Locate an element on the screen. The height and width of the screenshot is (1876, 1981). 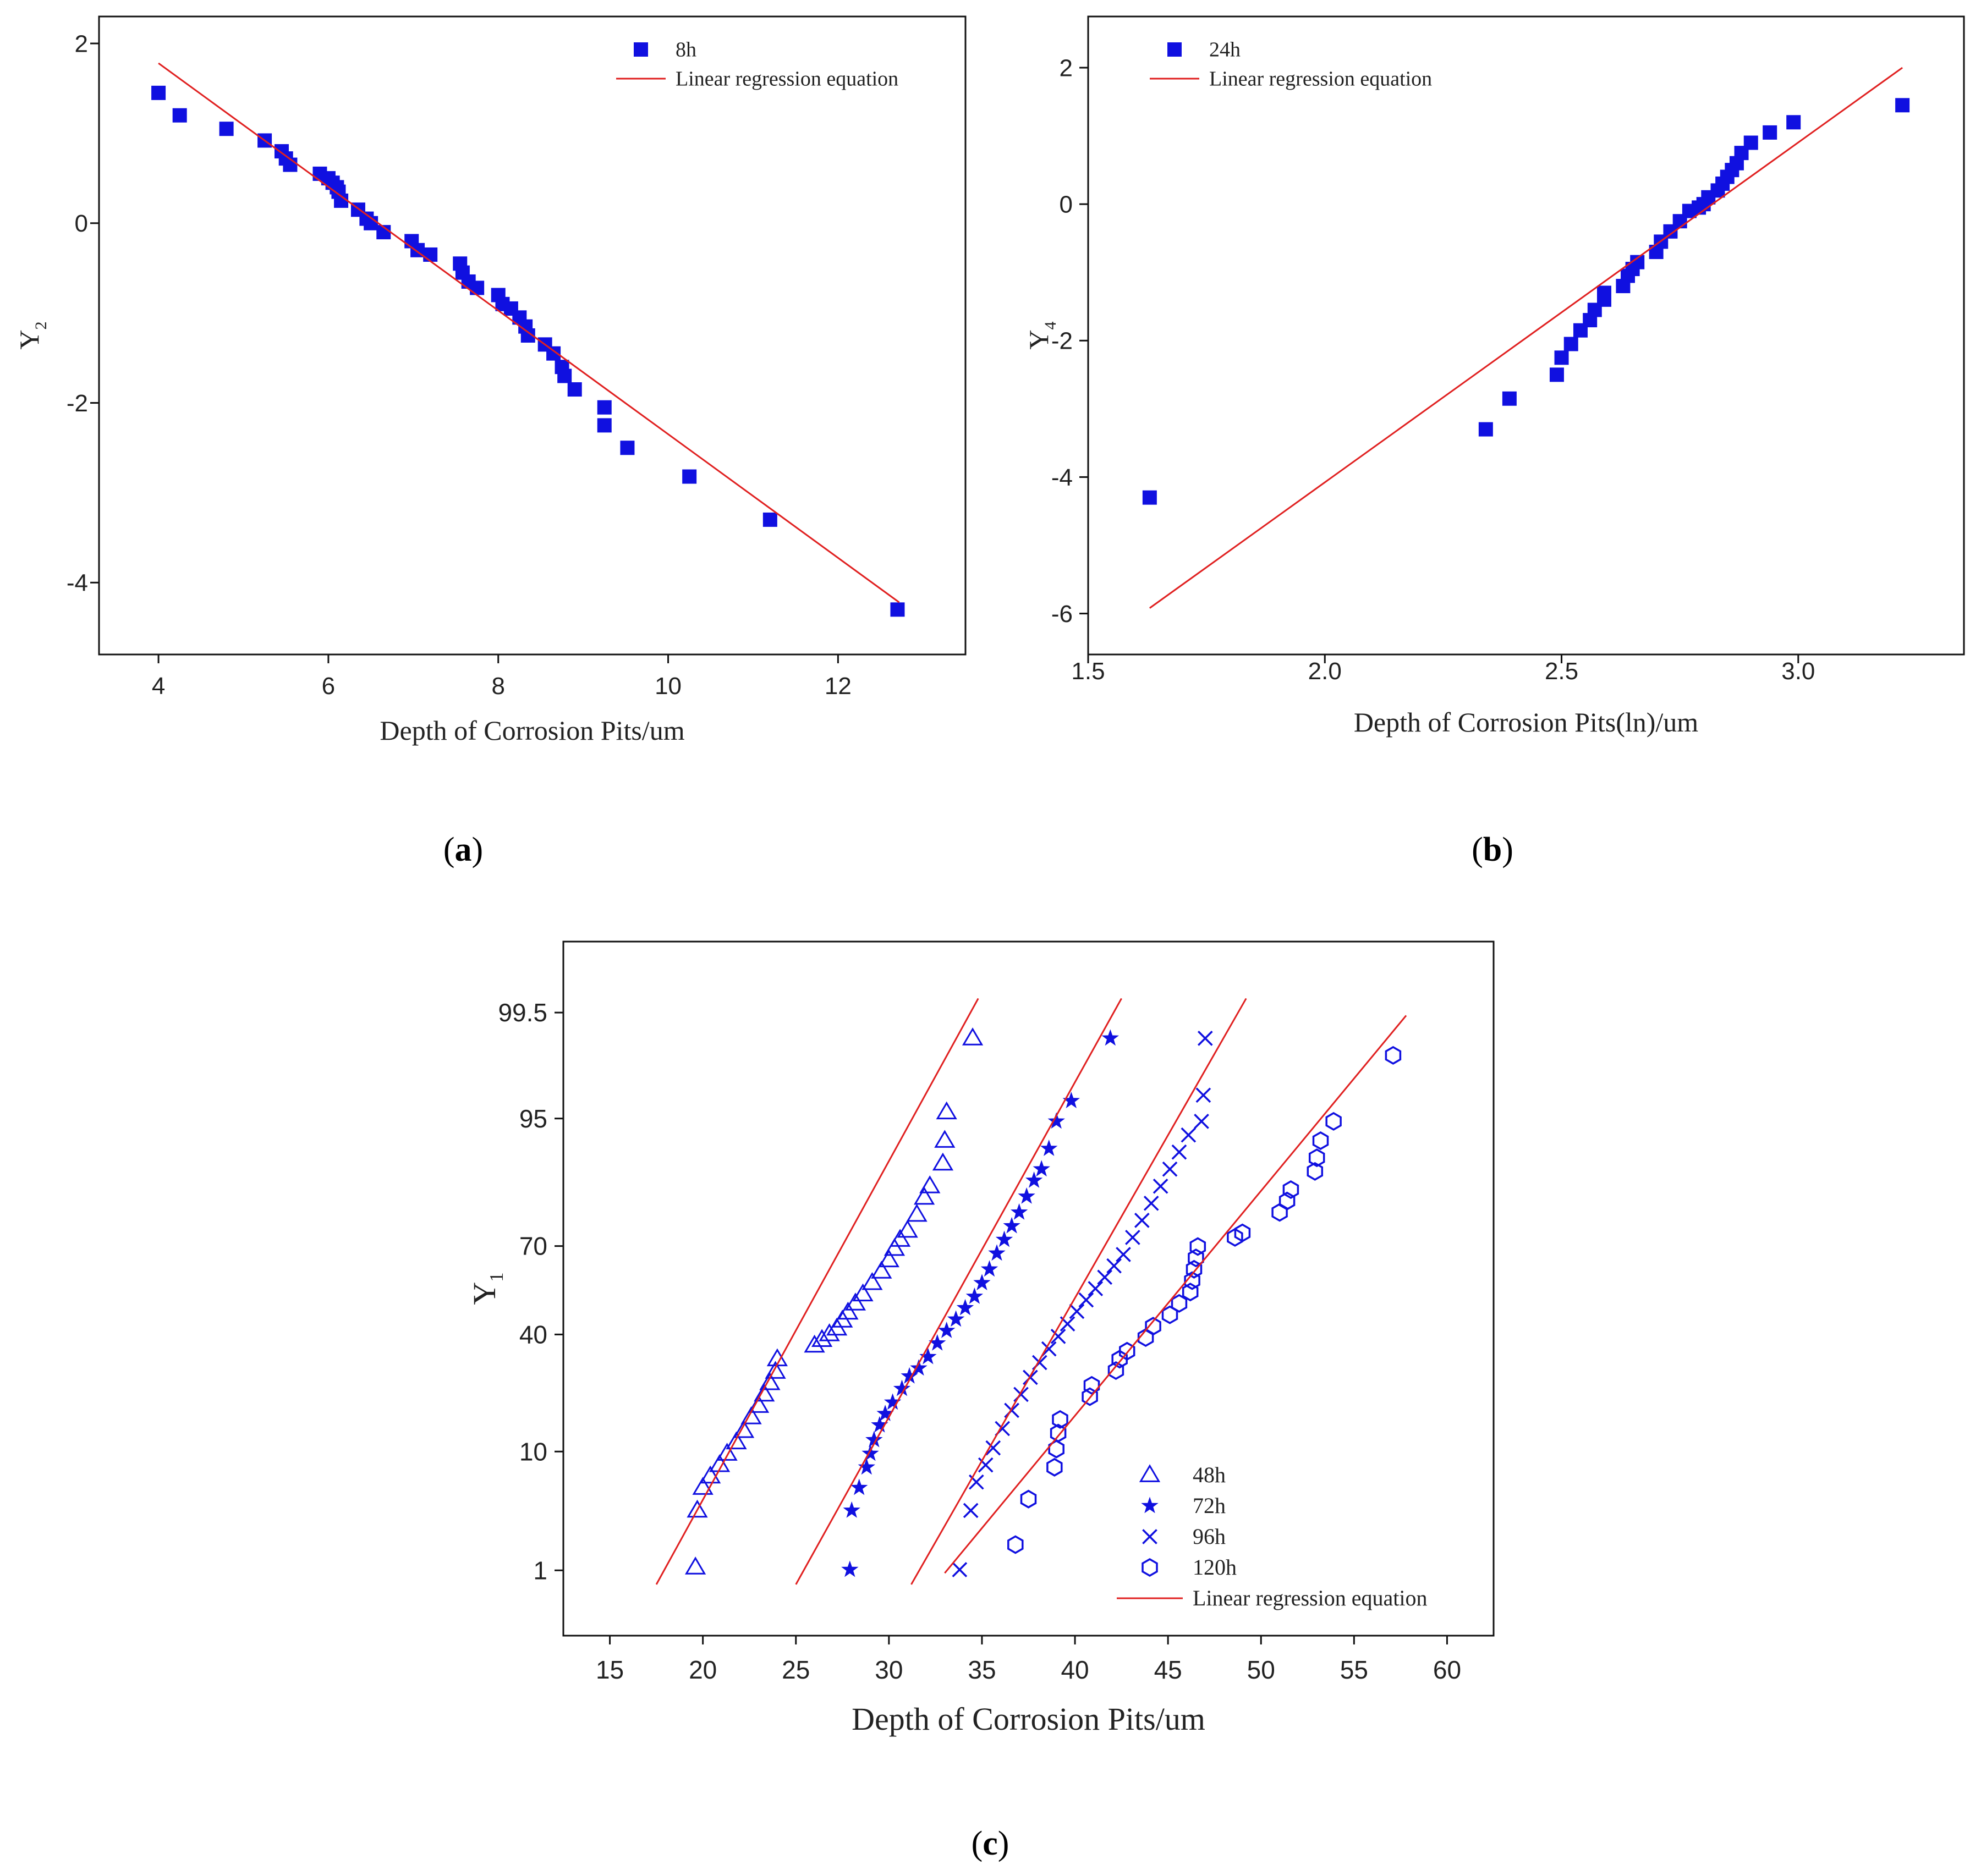
caption-c: (c) is located at coordinates (990, 1843).